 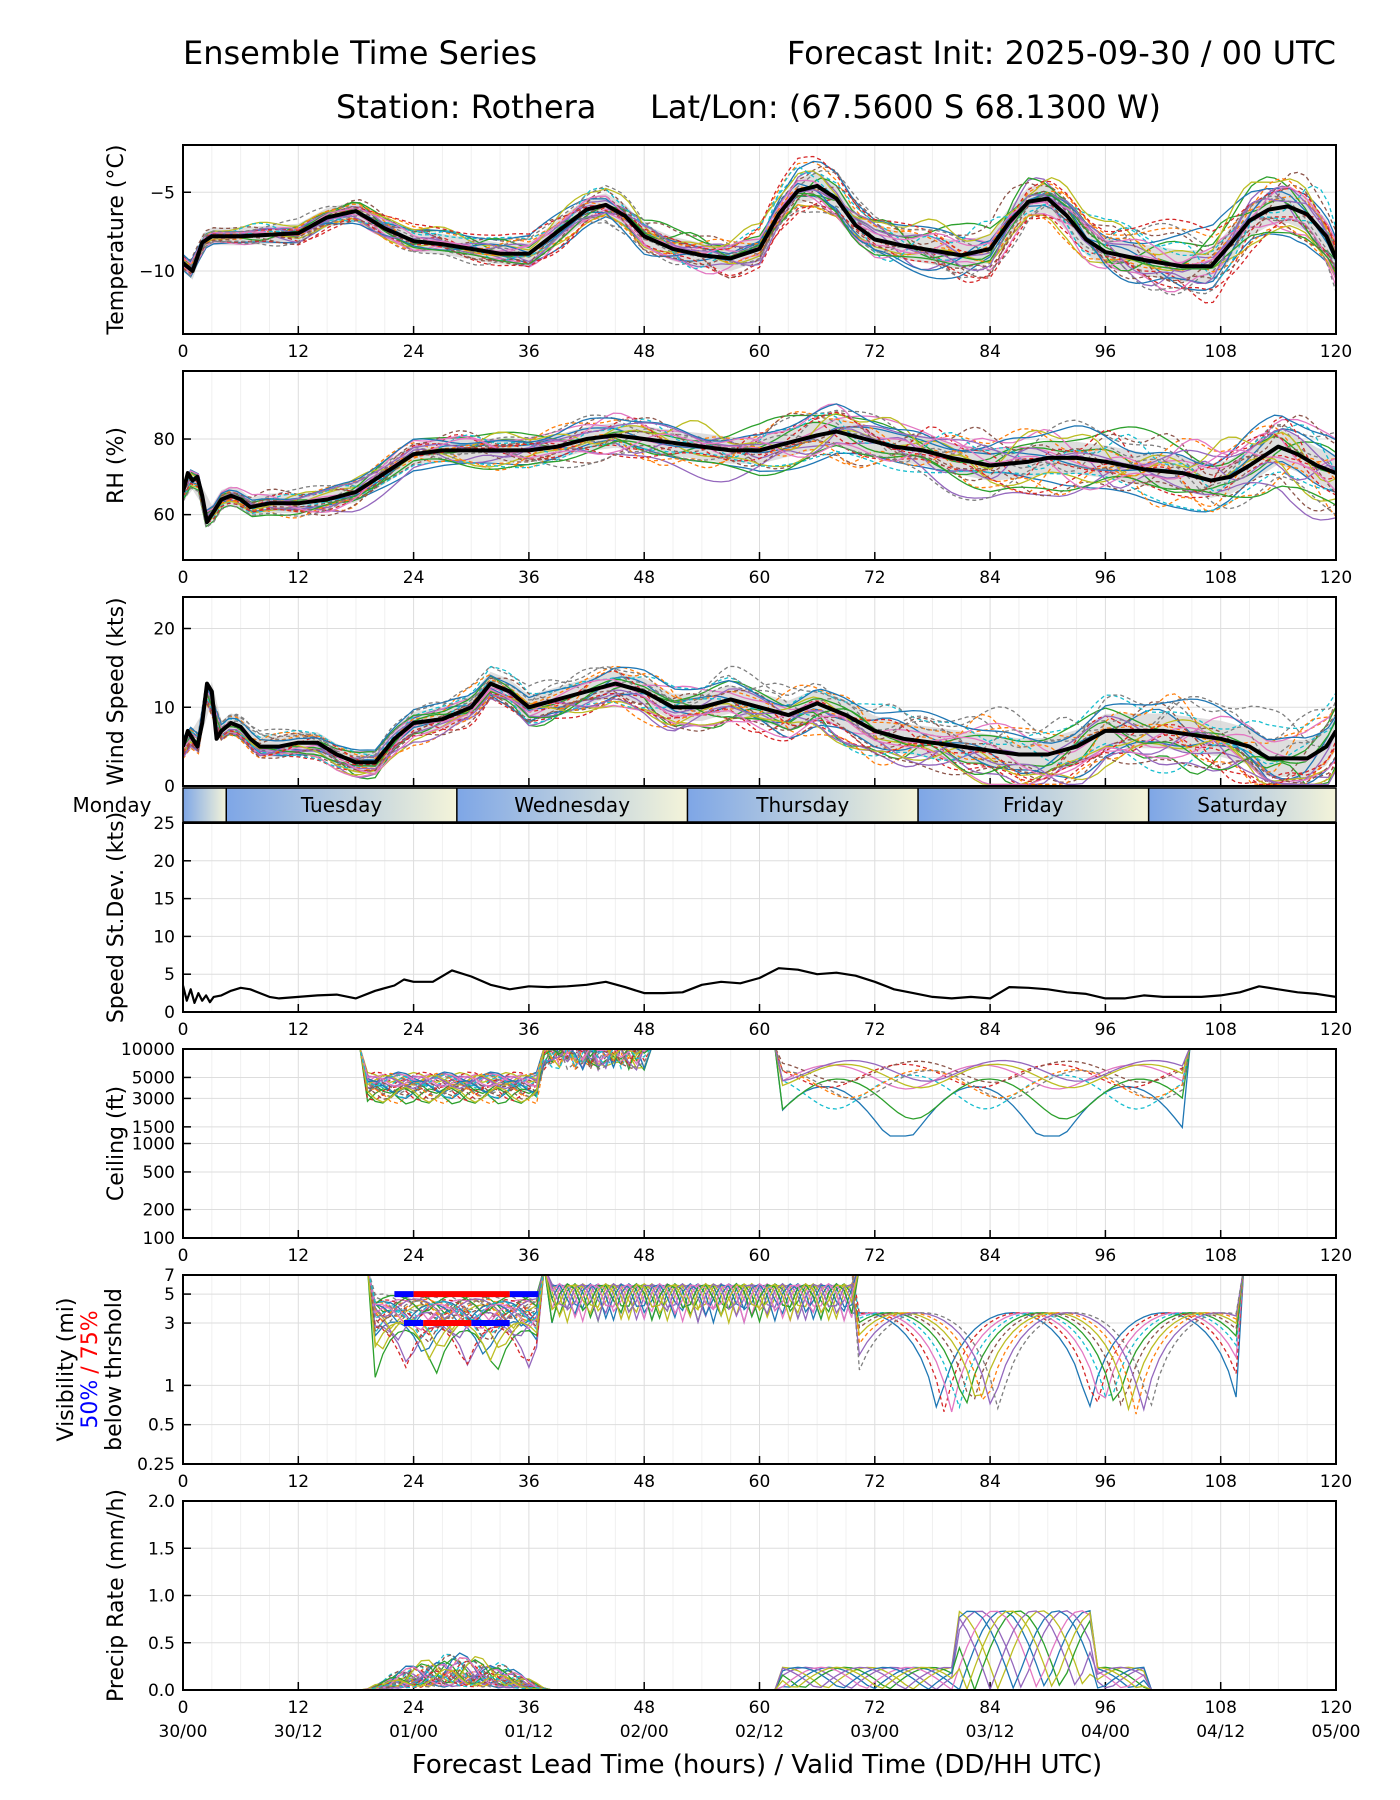 What do you see at coordinates (162, 193) in the screenshot?
I see `y-tick-label: −5` at bounding box center [162, 193].